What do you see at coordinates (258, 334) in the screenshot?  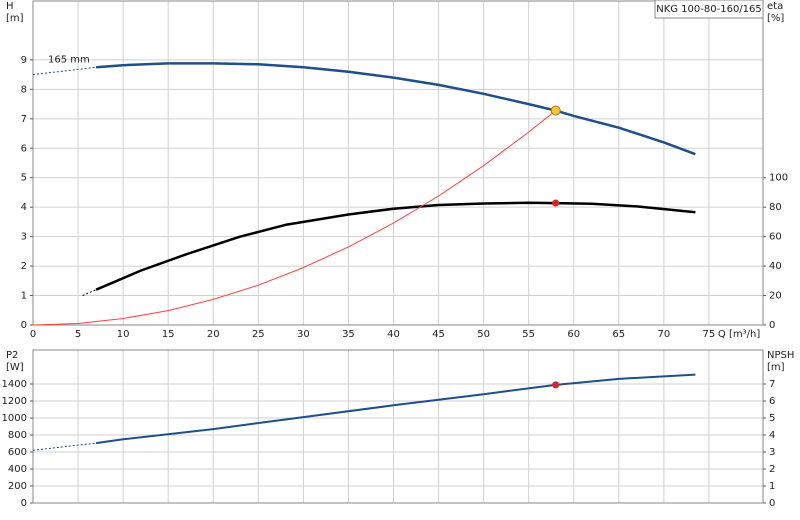 I see `x-tick-label: 25` at bounding box center [258, 334].